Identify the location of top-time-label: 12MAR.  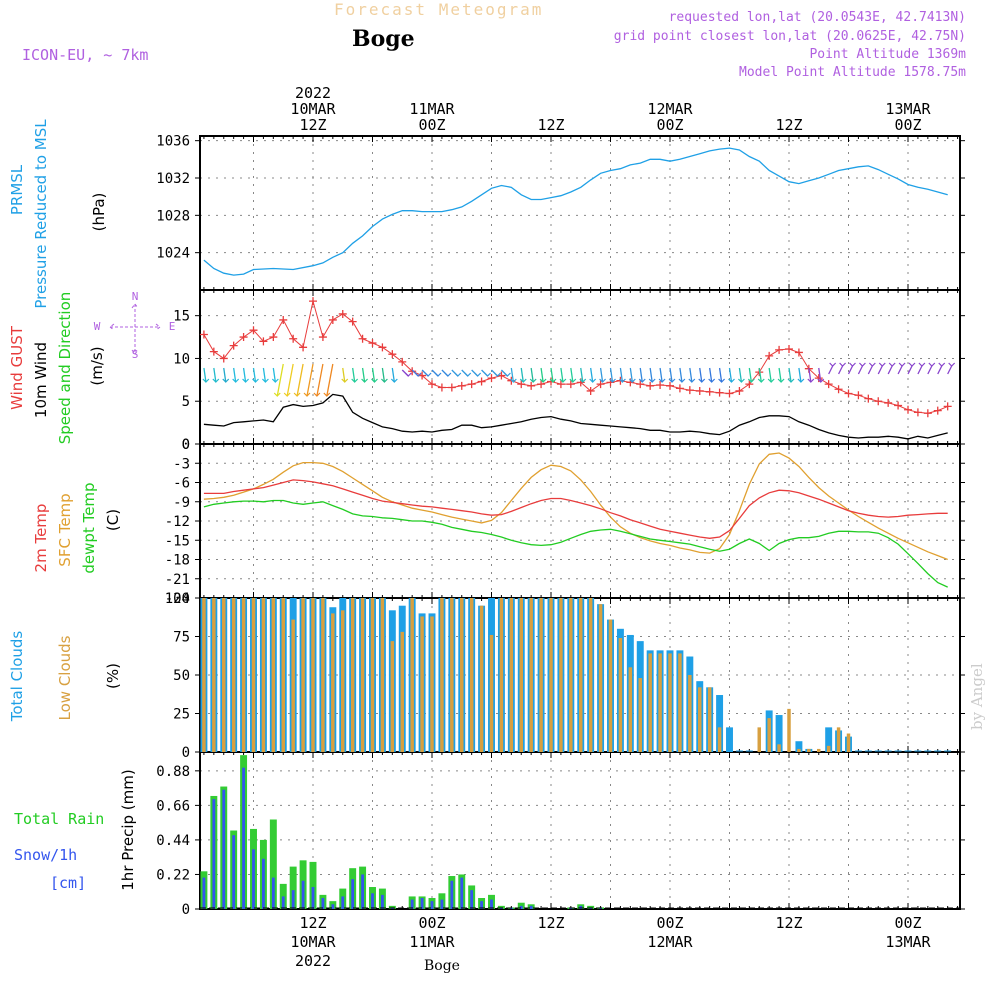
(670, 109).